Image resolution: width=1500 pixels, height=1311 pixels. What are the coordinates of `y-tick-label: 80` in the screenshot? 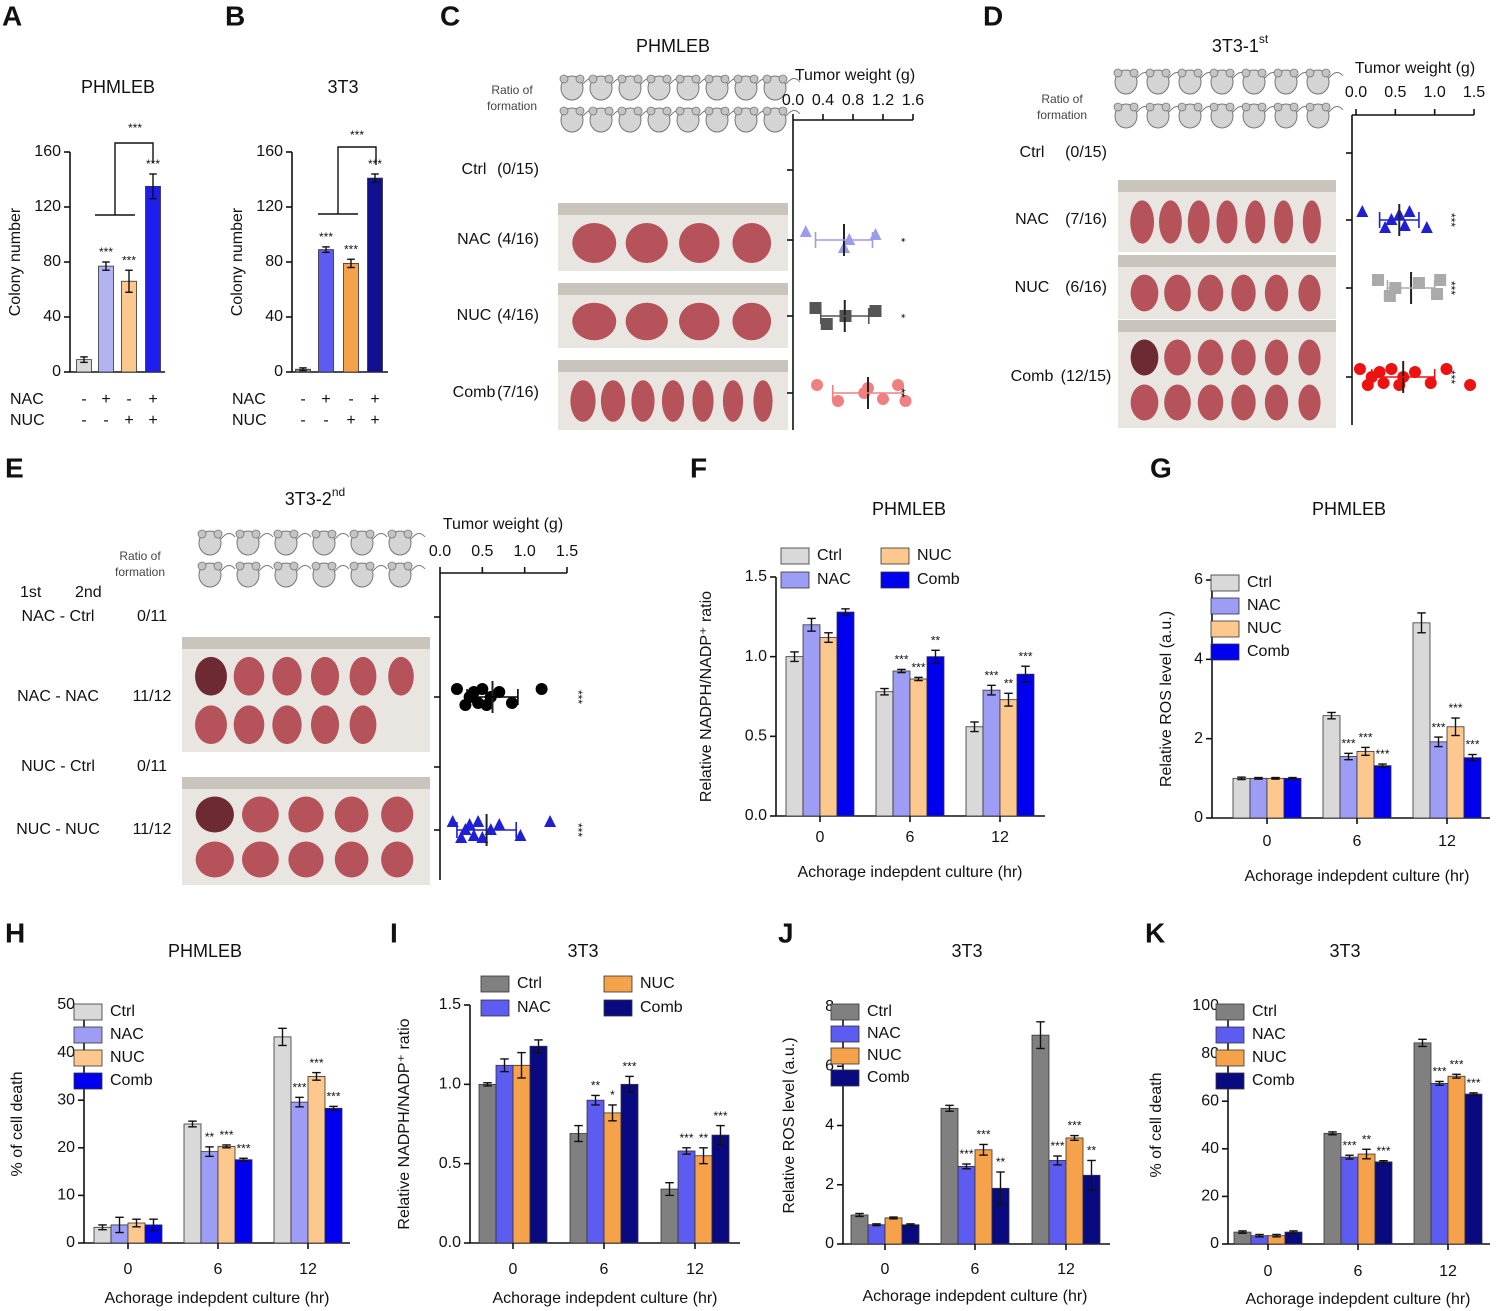 It's located at (274, 261).